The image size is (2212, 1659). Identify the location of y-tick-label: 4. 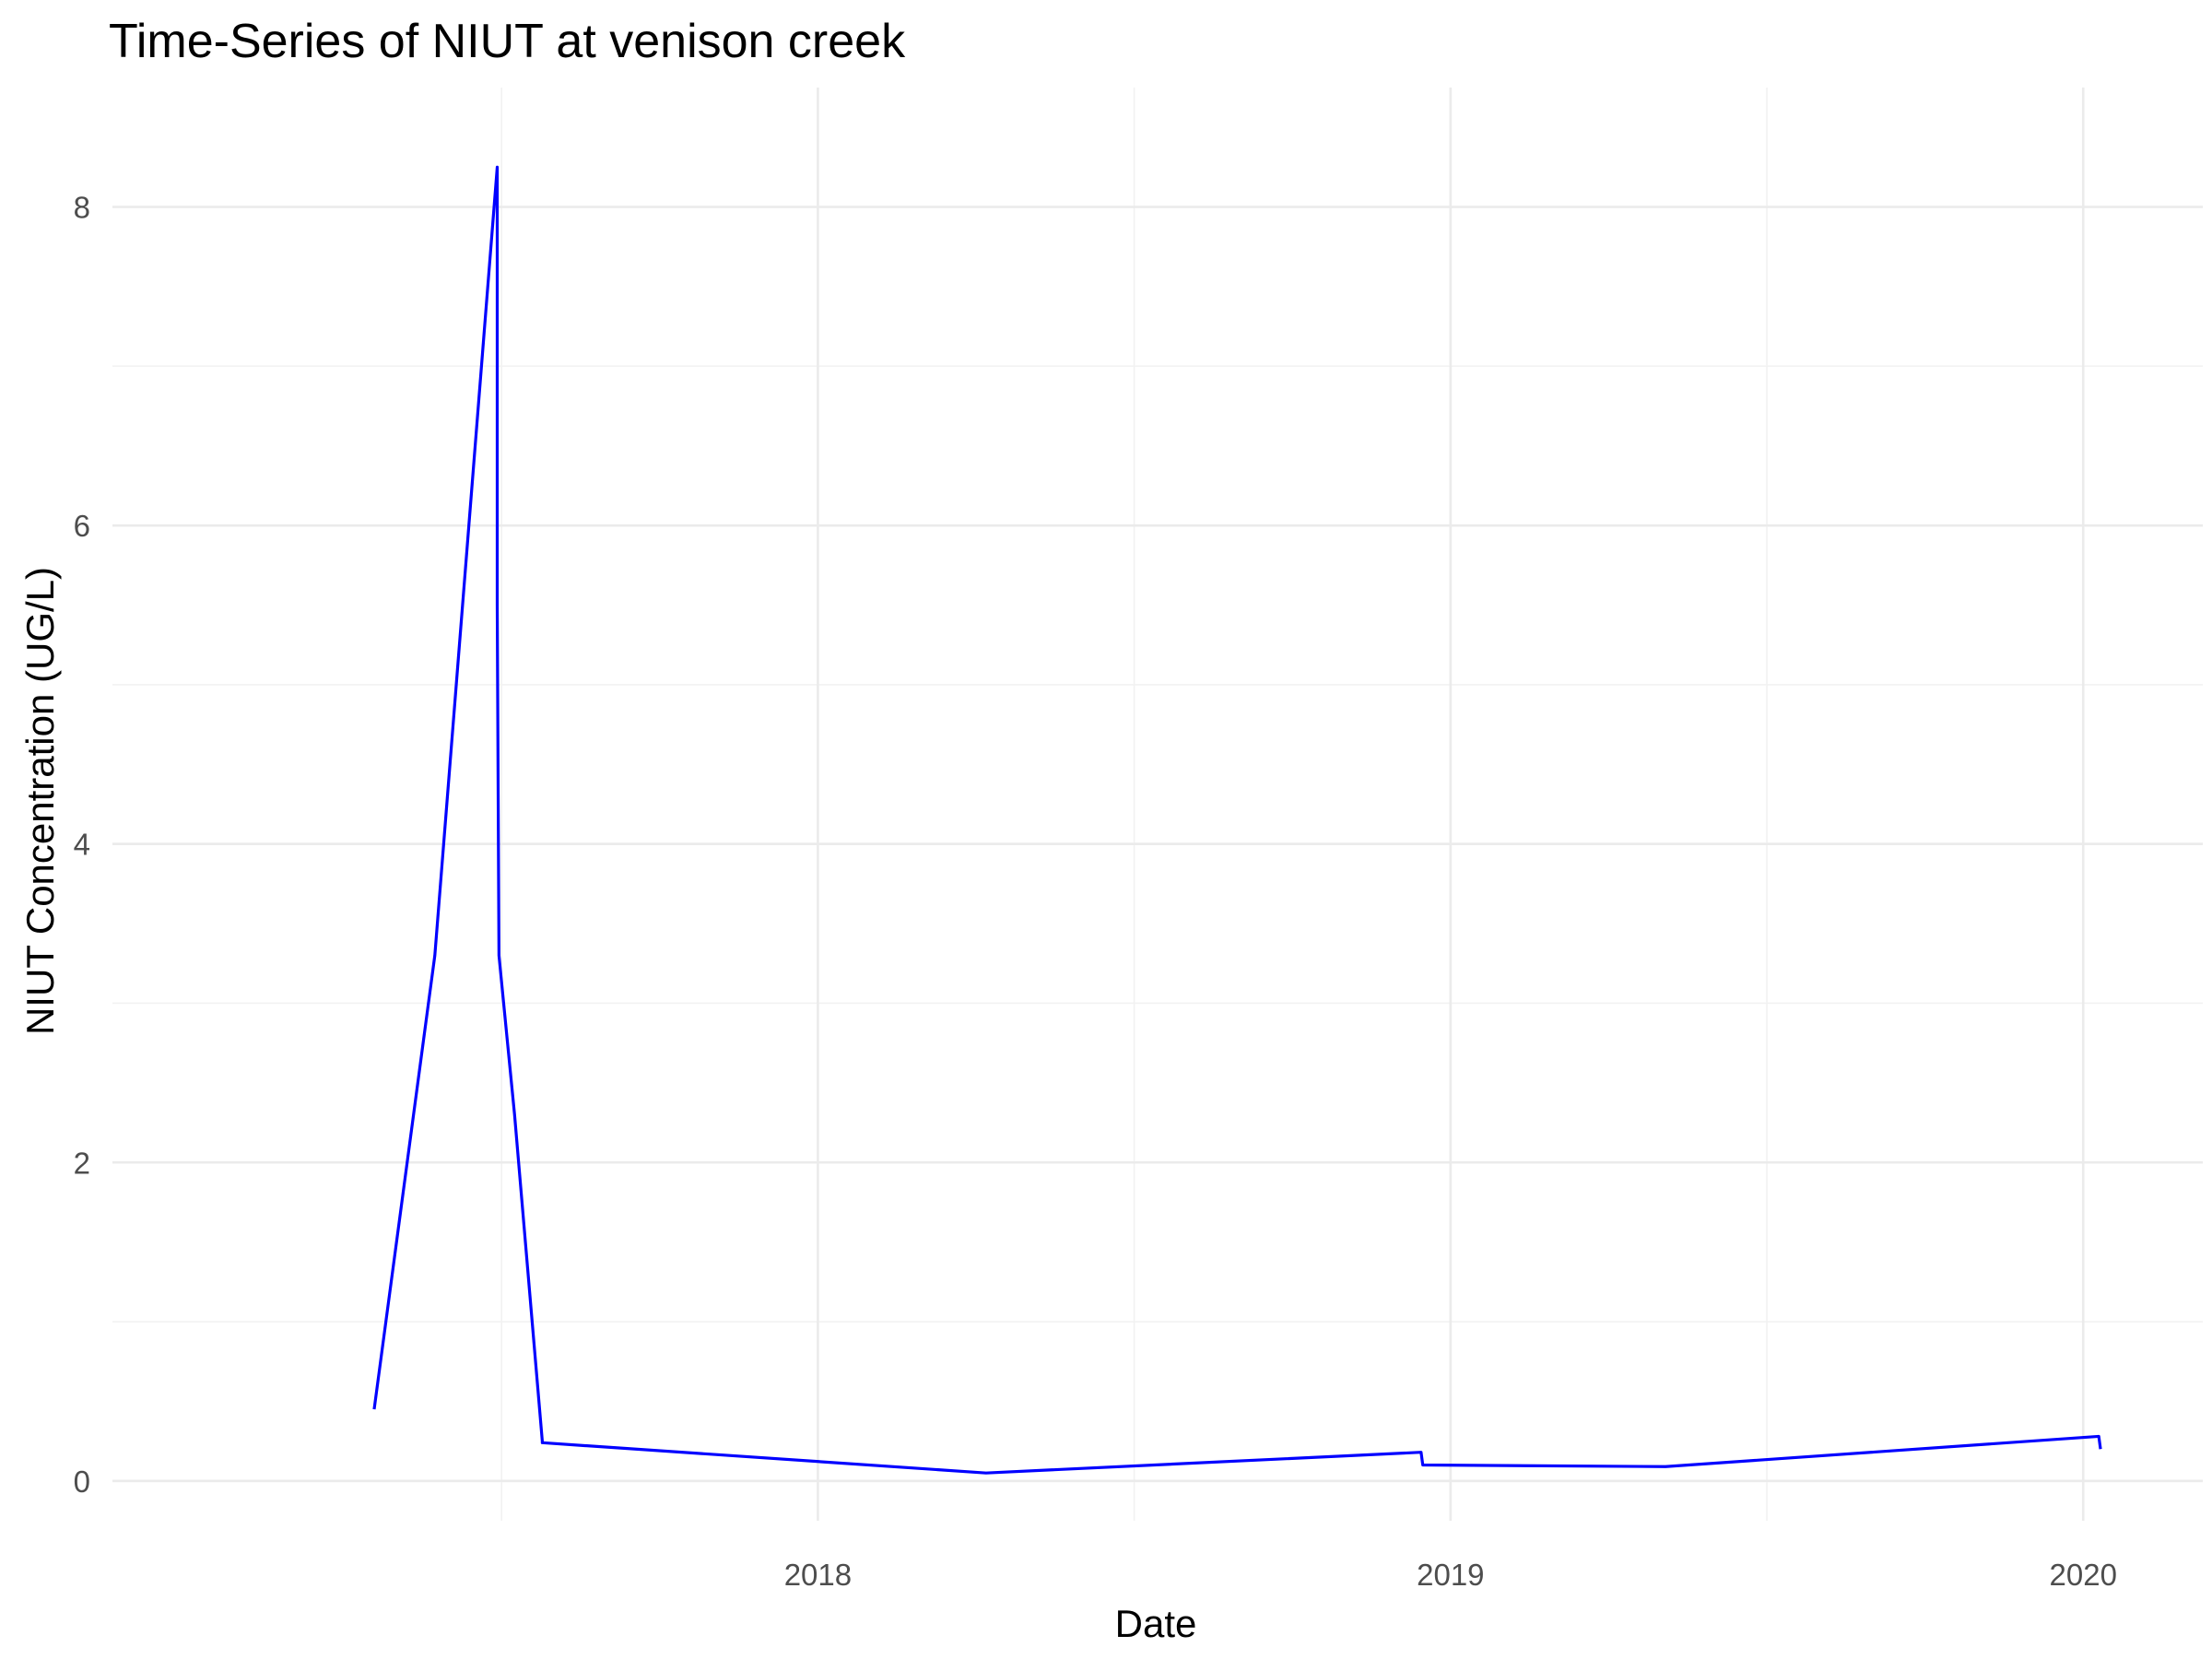
(82, 845).